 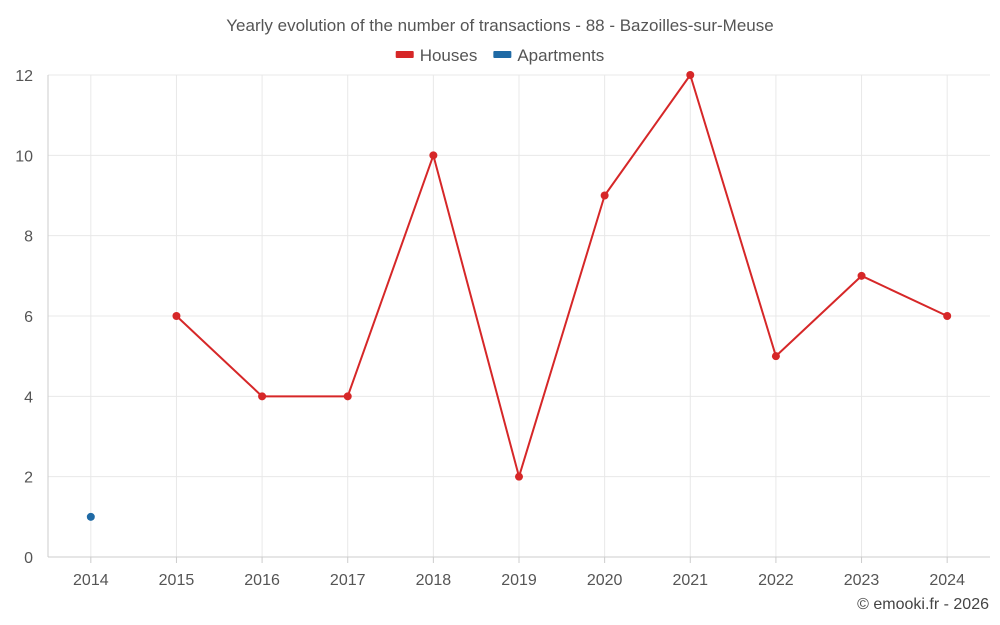 I want to click on y-tick-label: 12, so click(x=24, y=76).